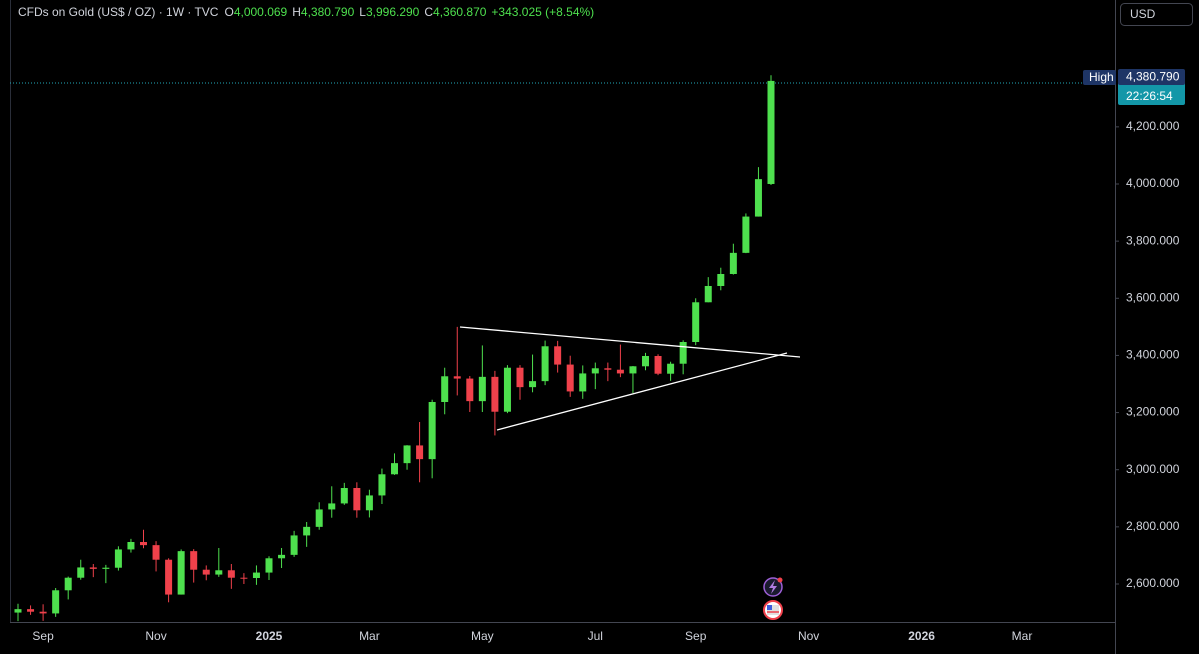  What do you see at coordinates (642, 391) in the screenshot?
I see `trendline-lower` at bounding box center [642, 391].